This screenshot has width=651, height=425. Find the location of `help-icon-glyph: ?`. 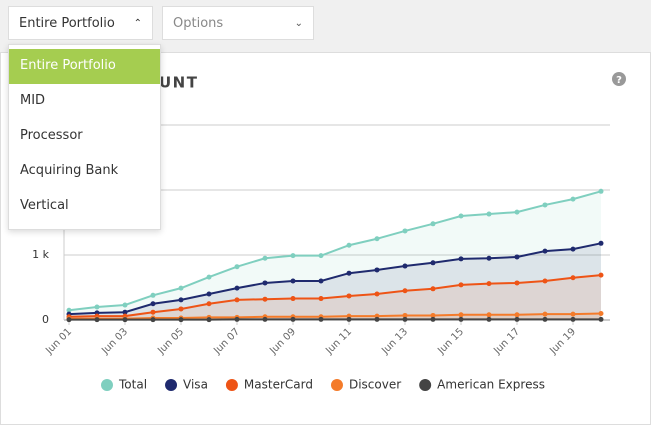

help-icon-glyph: ? is located at coordinates (619, 80).